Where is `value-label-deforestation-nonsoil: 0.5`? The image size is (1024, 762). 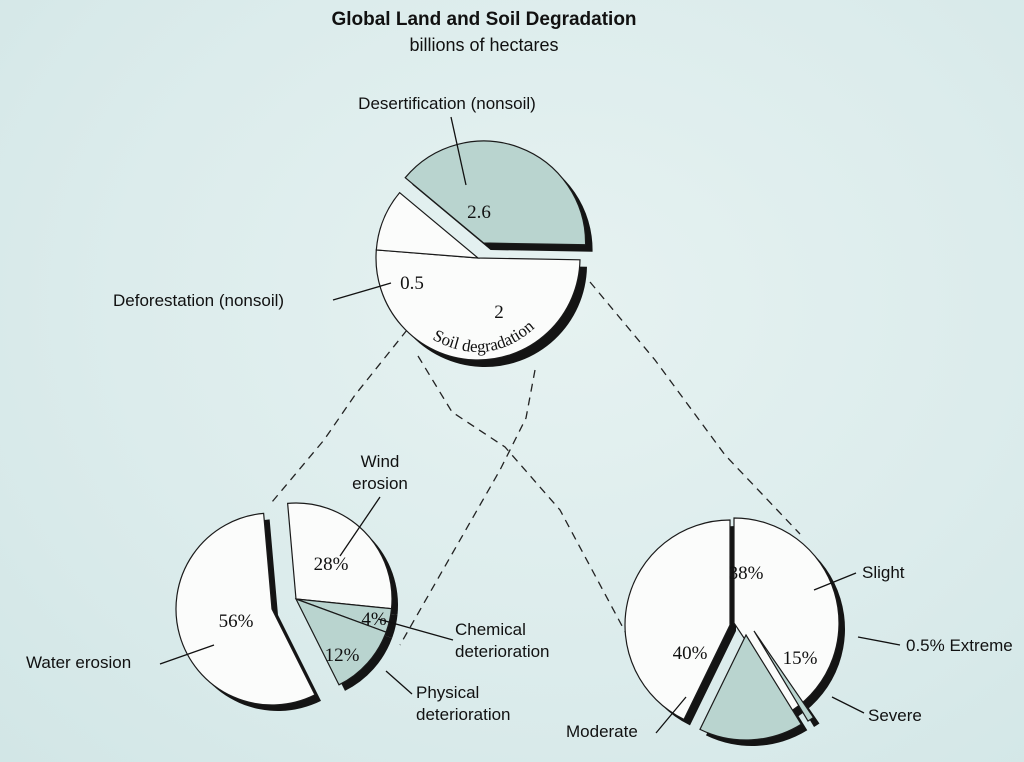
value-label-deforestation-nonsoil: 0.5 is located at coordinates (412, 283).